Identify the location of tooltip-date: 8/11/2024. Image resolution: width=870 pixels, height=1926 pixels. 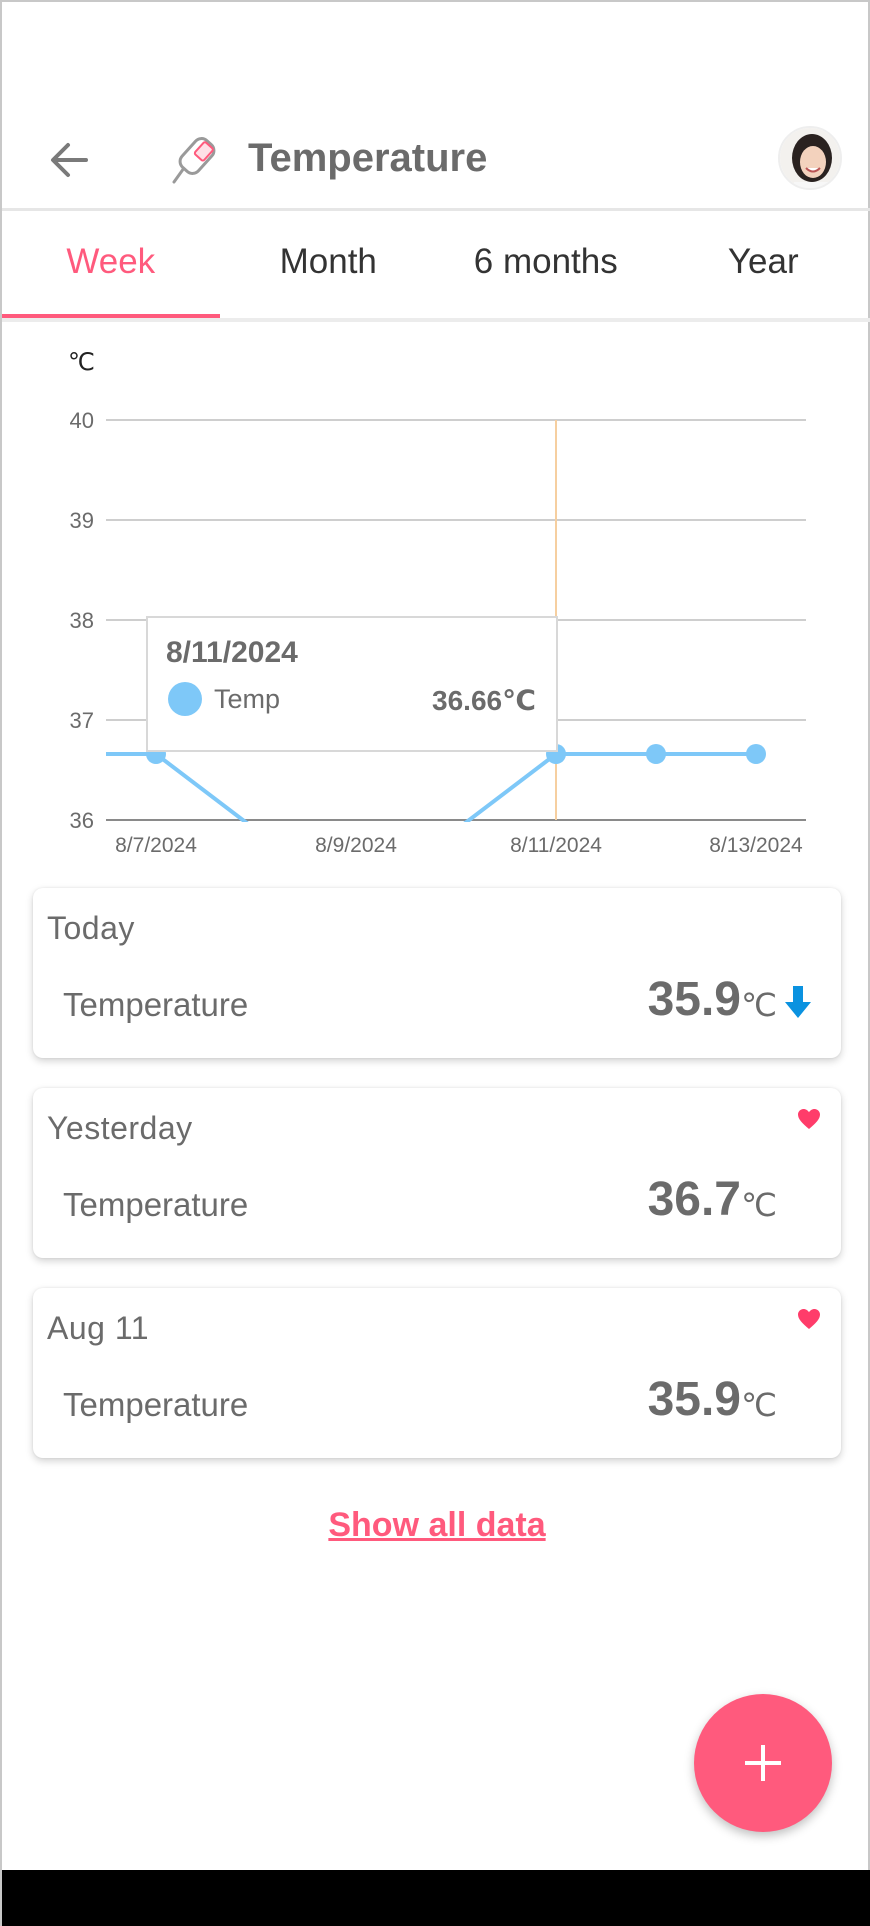
(232, 652).